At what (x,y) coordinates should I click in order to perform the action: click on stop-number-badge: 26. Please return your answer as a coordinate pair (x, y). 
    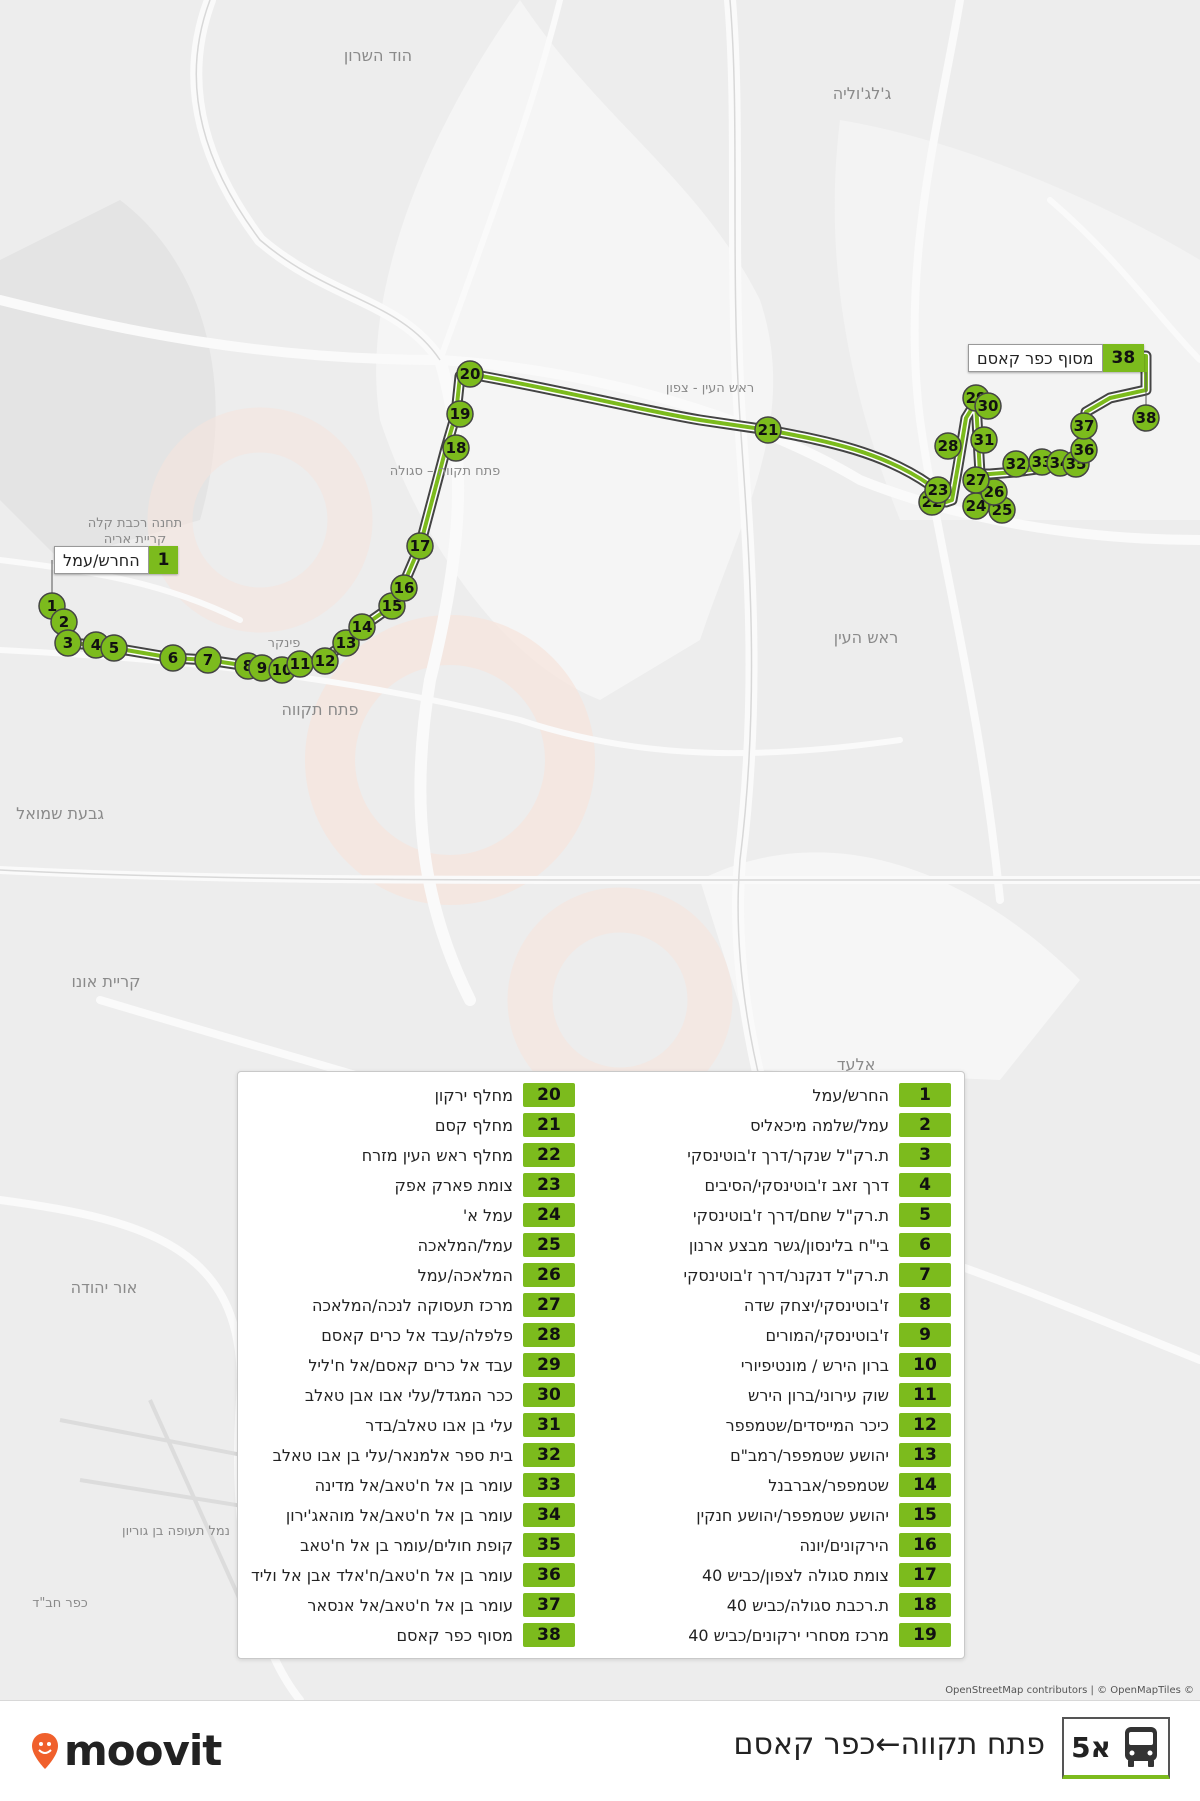
    Looking at the image, I should click on (548, 1275).